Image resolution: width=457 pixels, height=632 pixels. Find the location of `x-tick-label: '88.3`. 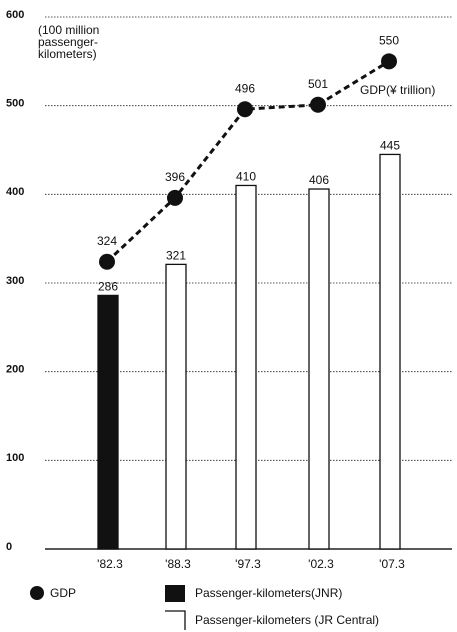

x-tick-label: '88.3 is located at coordinates (178, 564).